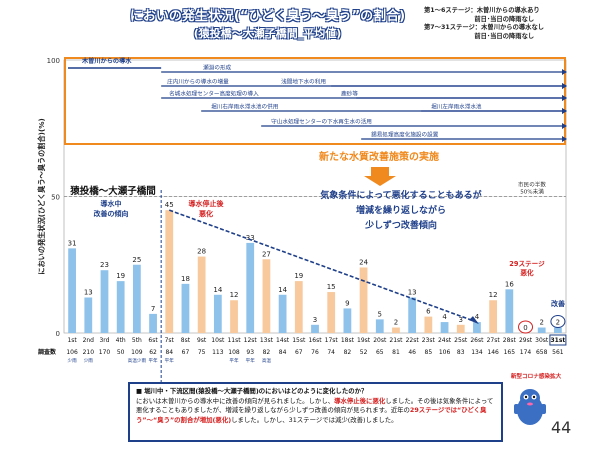 The height and width of the screenshot is (450, 600). Describe the element at coordinates (170, 360) in the screenshot. I see `sub-label-7st: 平年` at that location.